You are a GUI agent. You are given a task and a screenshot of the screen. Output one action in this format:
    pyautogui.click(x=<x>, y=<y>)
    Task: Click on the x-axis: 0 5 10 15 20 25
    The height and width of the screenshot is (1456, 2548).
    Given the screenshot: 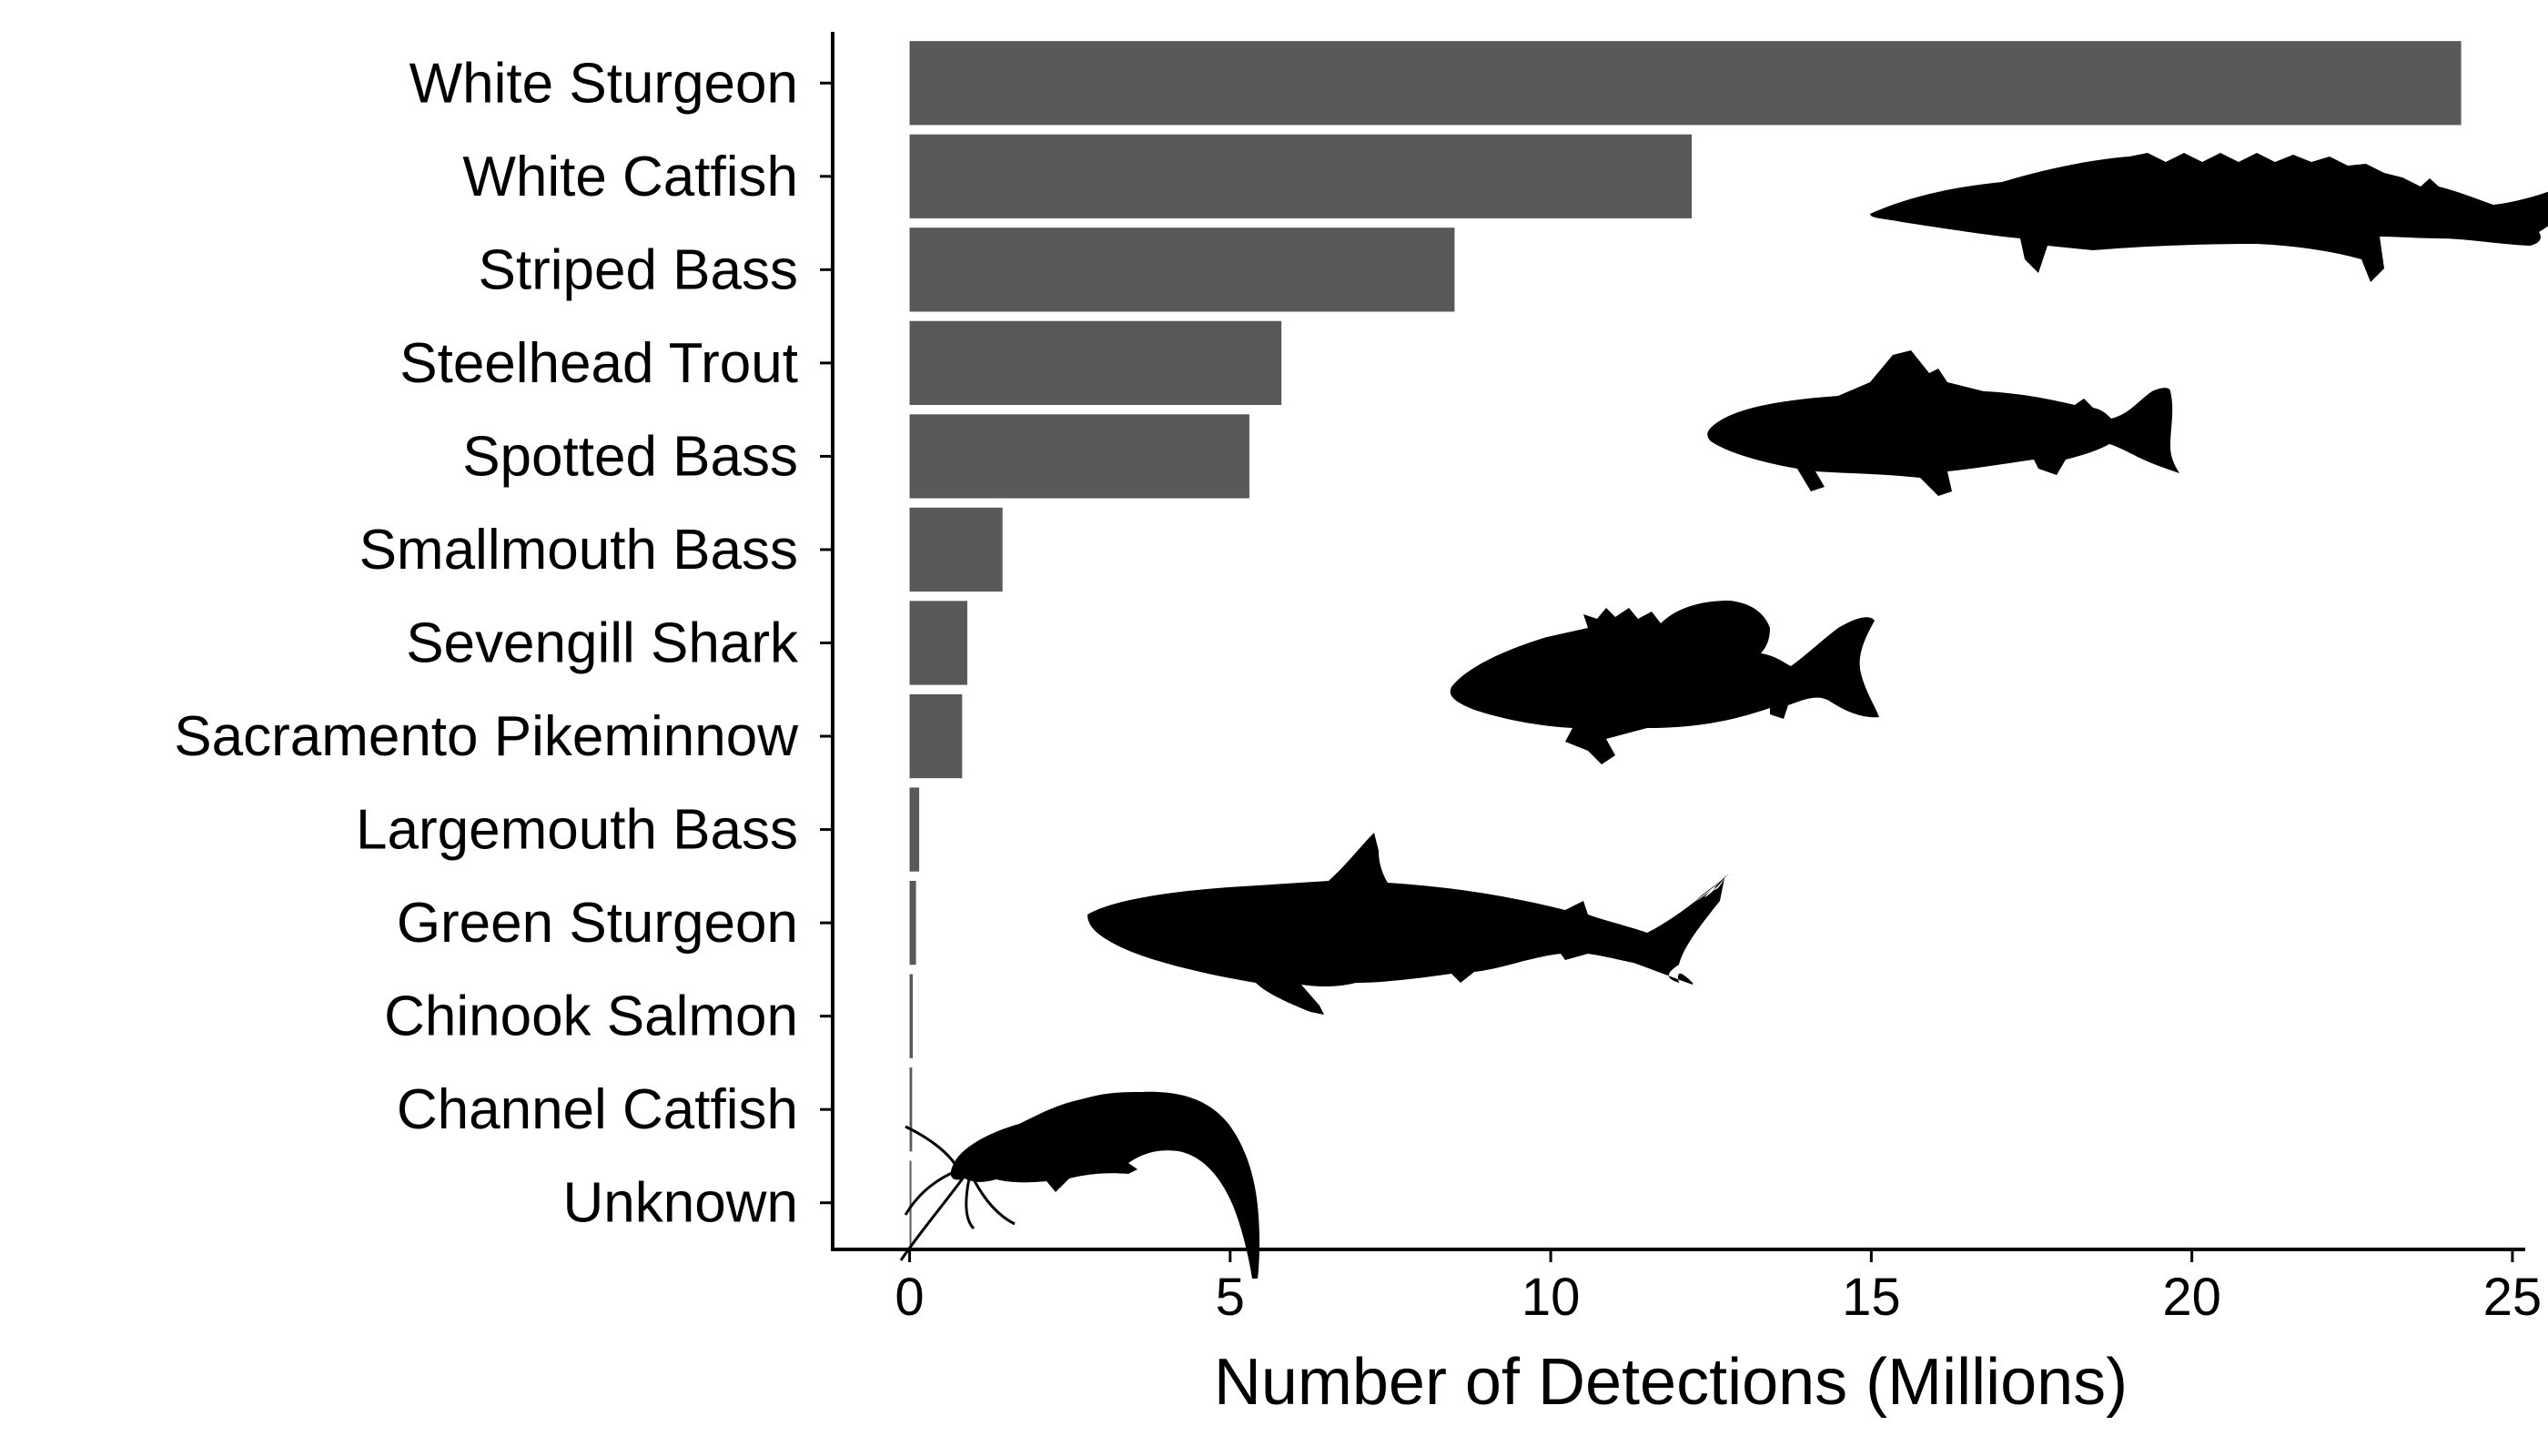 What is the action you would take?
    pyautogui.click(x=1687, y=1288)
    